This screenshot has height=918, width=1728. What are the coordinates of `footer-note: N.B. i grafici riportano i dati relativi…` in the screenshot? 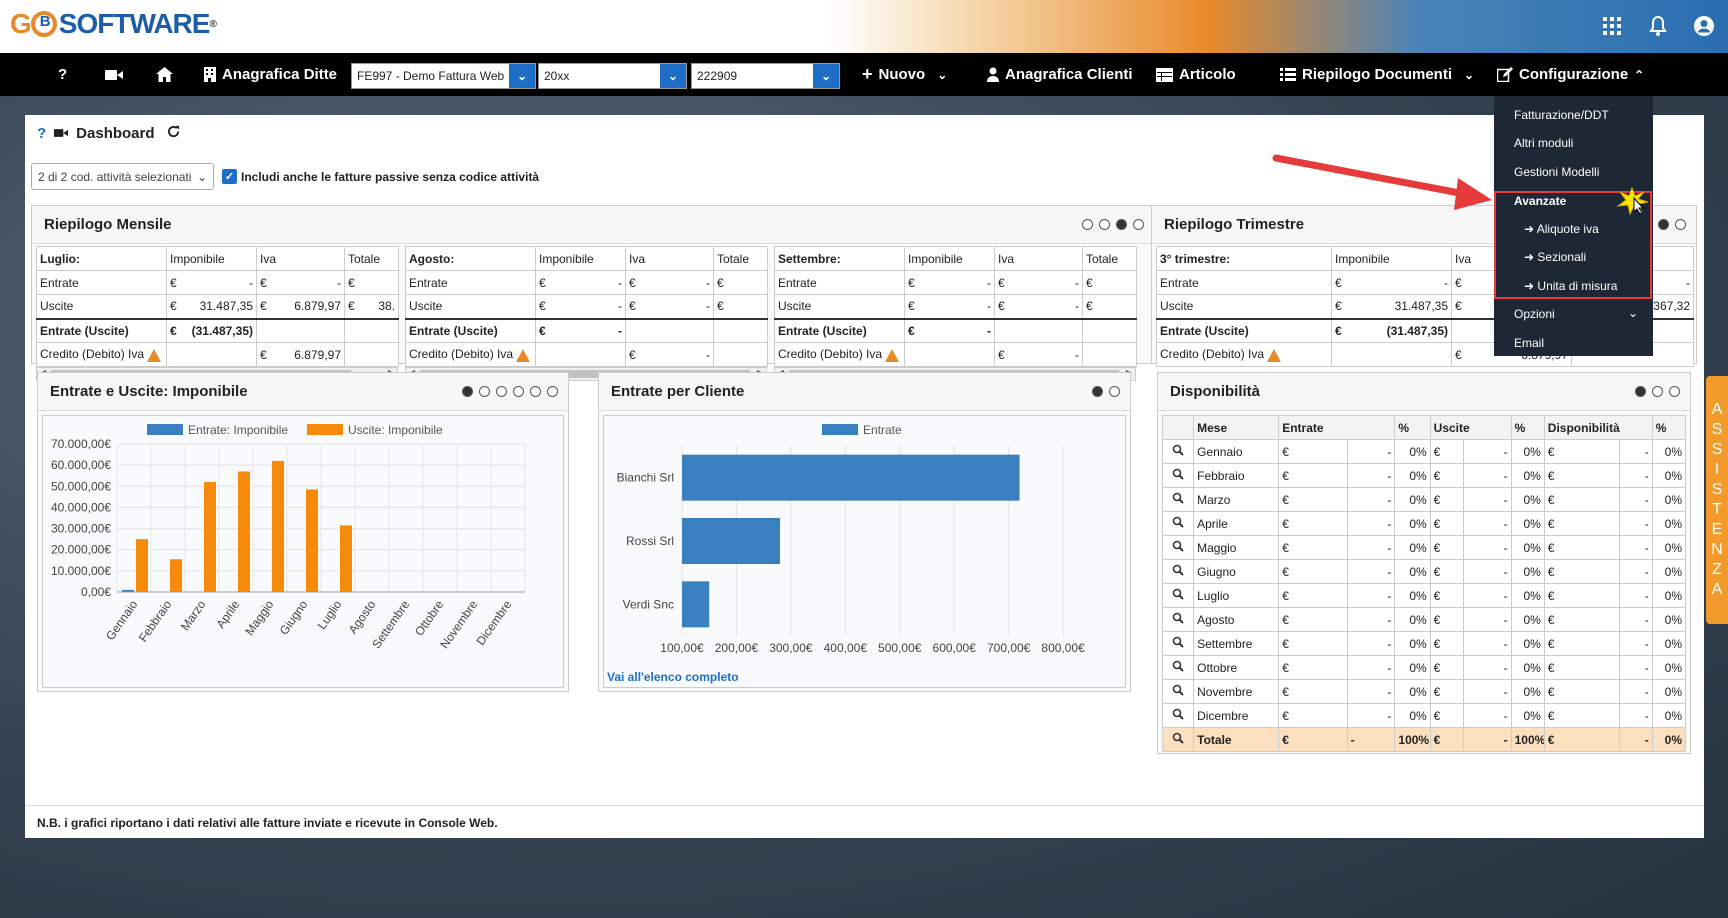 It's located at (267, 823).